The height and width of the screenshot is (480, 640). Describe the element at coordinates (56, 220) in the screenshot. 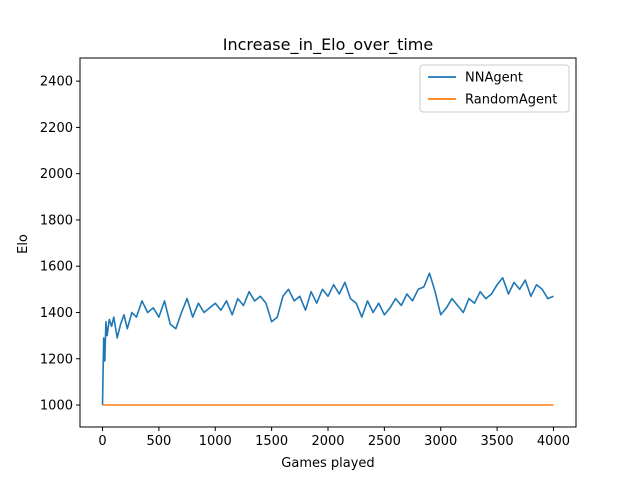

I see `y-tick-label: 1800` at that location.